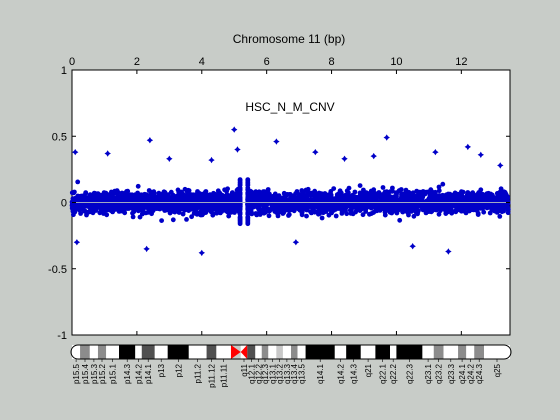 This screenshot has height=420, width=560. I want to click on ideogram-outline, so click(291, 352).